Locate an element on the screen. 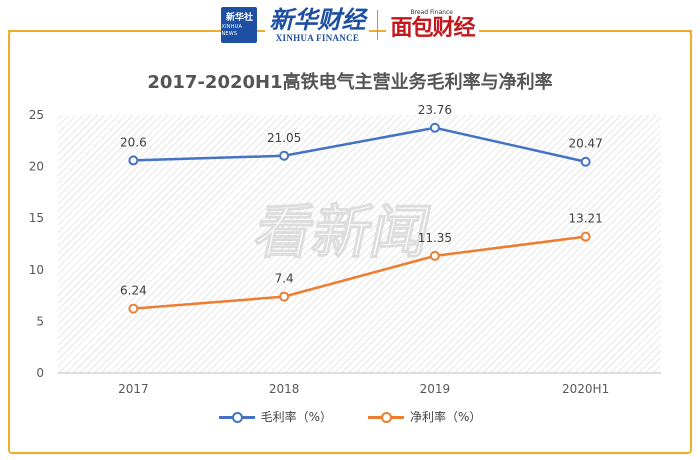 Image resolution: width=700 pixels, height=460 pixels. legend-item-gross: 毛利率（%） is located at coordinates (275, 416).